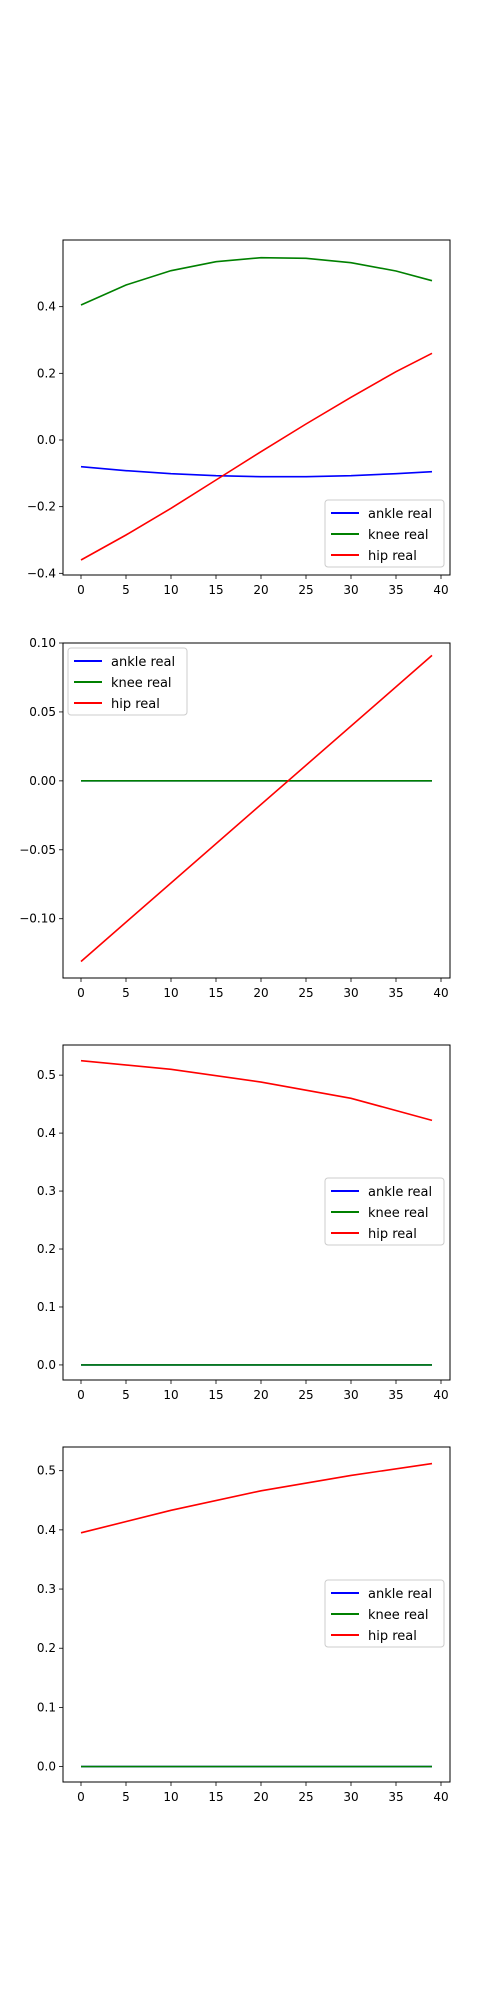 The height and width of the screenshot is (2000, 500). Describe the element at coordinates (41, 573) in the screenshot. I see `y-tick-label: −0.4` at that location.